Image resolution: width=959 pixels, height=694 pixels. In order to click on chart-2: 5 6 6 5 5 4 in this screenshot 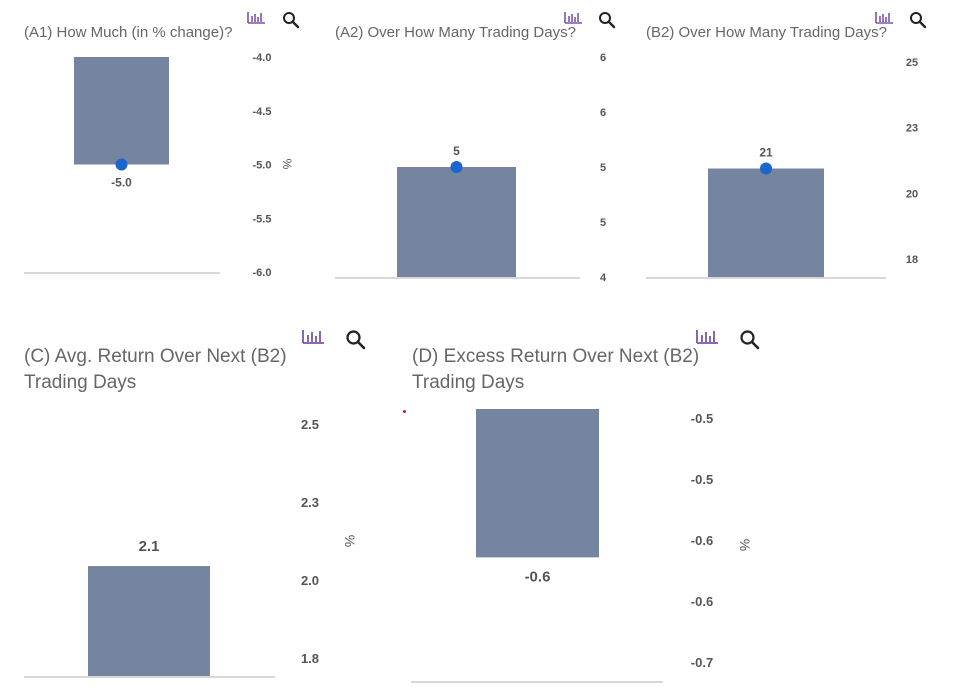, I will do `click(471, 168)`.